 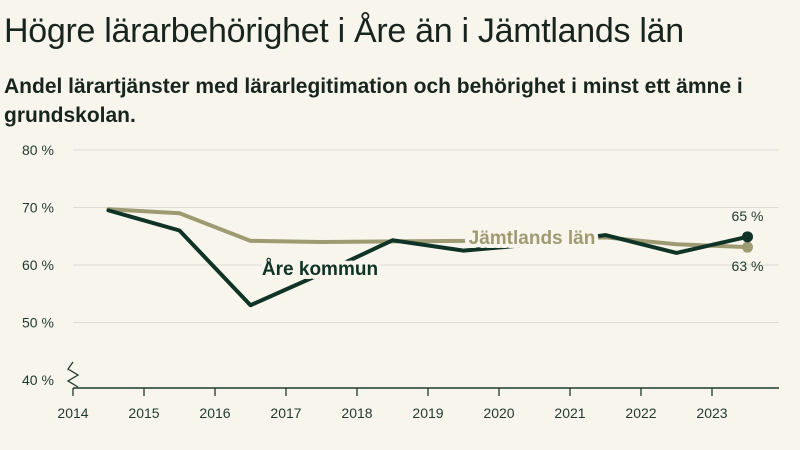 I want to click on x-tick-label: 2020, so click(x=498, y=413).